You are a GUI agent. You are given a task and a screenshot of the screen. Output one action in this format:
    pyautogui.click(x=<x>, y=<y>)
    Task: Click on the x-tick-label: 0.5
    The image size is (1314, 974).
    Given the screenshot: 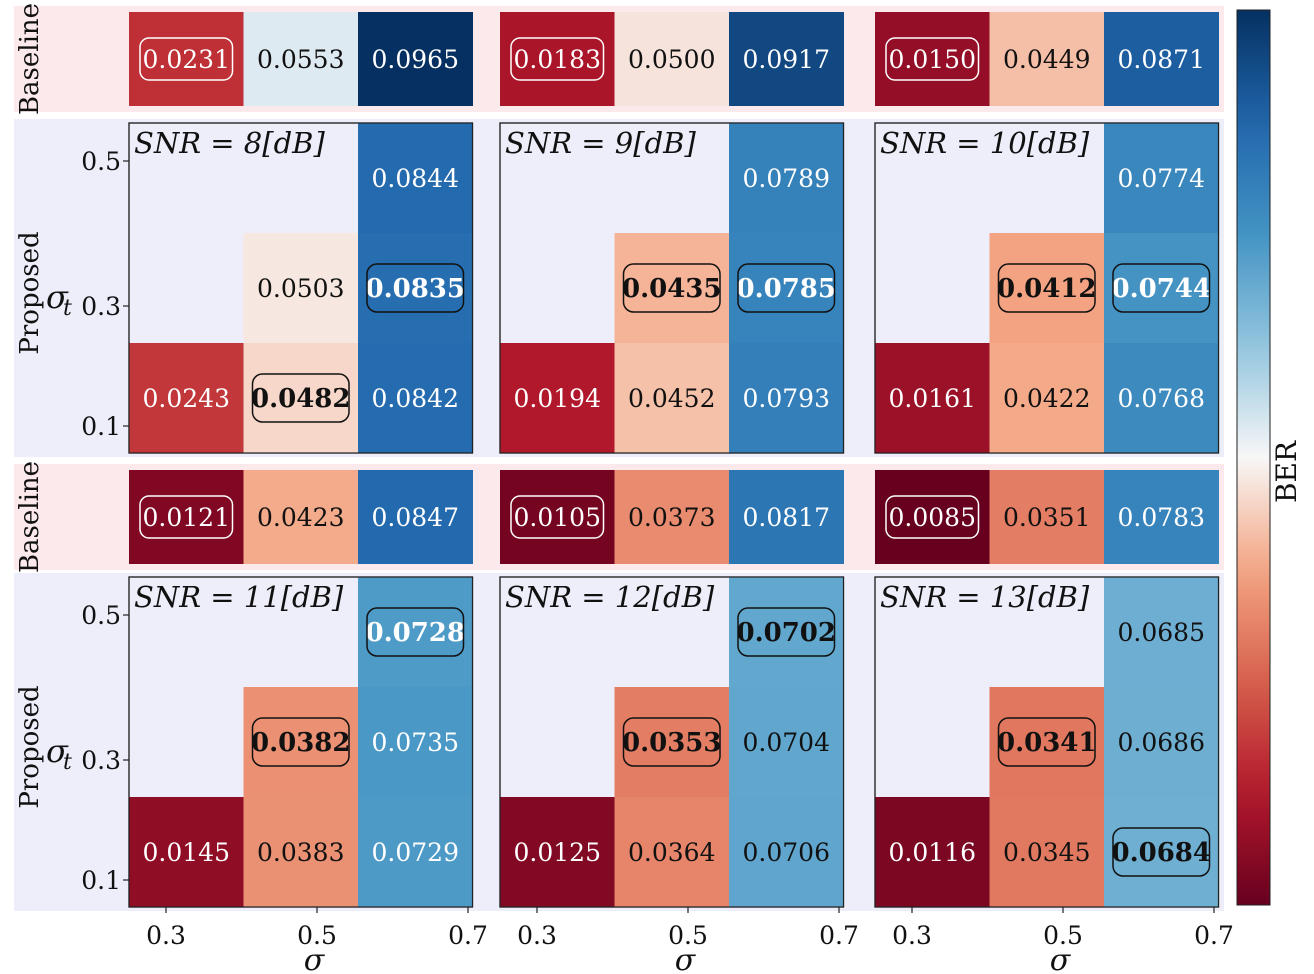 What is the action you would take?
    pyautogui.click(x=1063, y=935)
    